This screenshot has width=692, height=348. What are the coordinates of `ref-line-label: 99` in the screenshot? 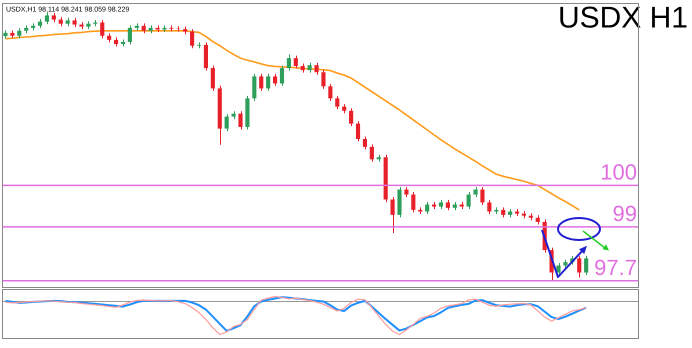 It's located at (624, 213).